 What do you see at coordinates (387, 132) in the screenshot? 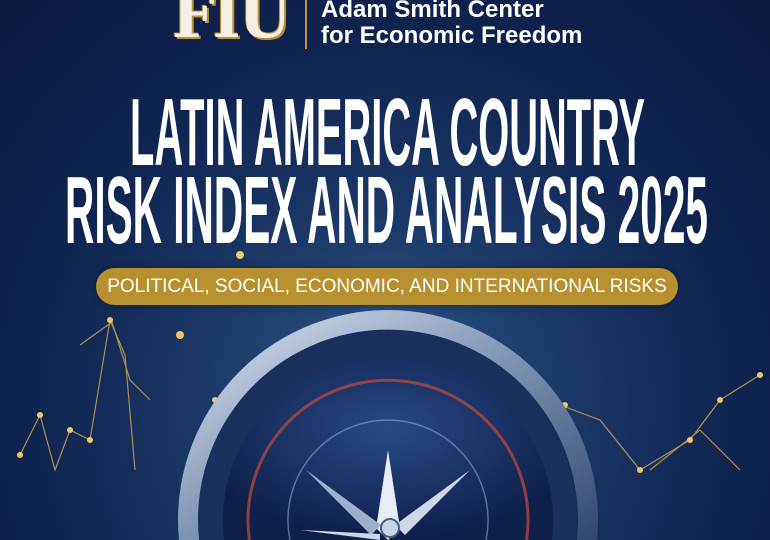
I see `title-line-1: LATIN AMERICA COUNTRY` at bounding box center [387, 132].